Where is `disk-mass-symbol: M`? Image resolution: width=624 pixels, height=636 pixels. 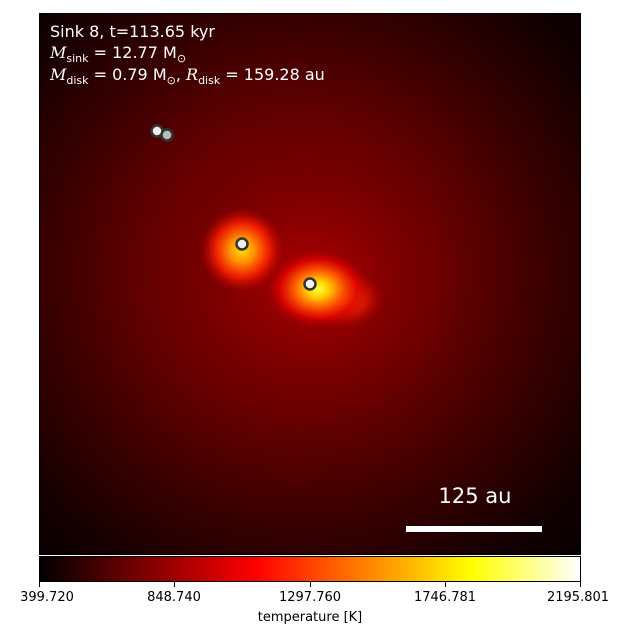 disk-mass-symbol: M is located at coordinates (58, 74).